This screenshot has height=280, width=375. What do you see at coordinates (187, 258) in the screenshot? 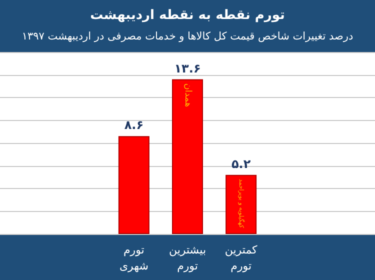
I see `x-tick-label: بیشترین تورم` at bounding box center [187, 258].